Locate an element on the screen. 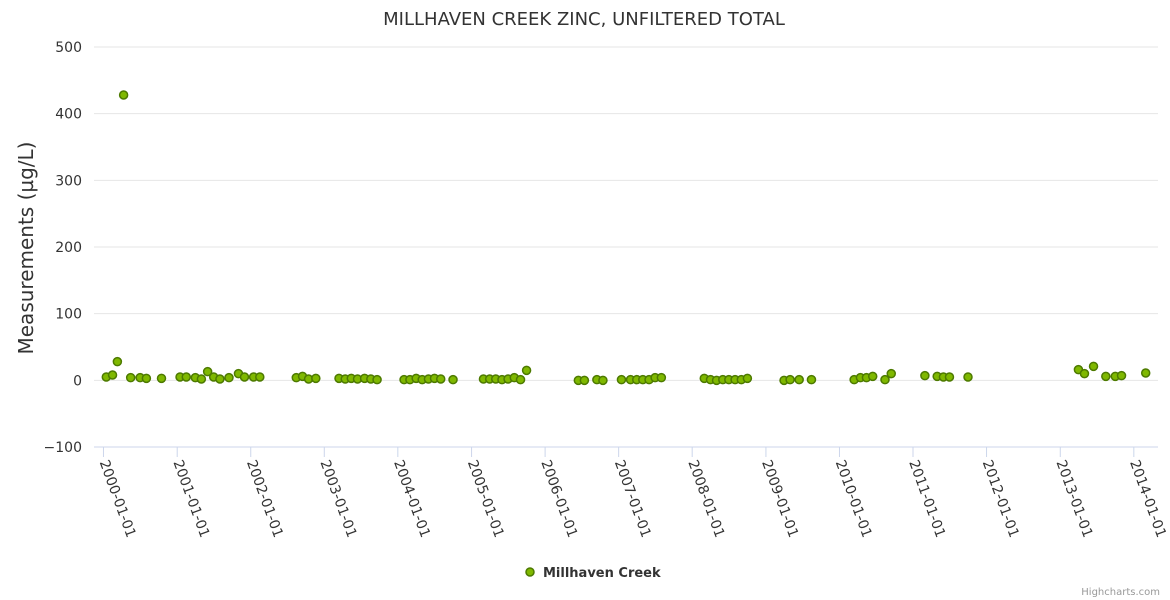  y-axis-ticks: −100 0 100 200 300 400 500 is located at coordinates (63, 248).